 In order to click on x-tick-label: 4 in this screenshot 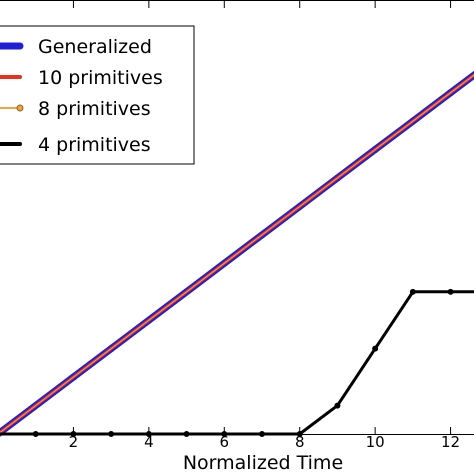, I will do `click(149, 442)`.